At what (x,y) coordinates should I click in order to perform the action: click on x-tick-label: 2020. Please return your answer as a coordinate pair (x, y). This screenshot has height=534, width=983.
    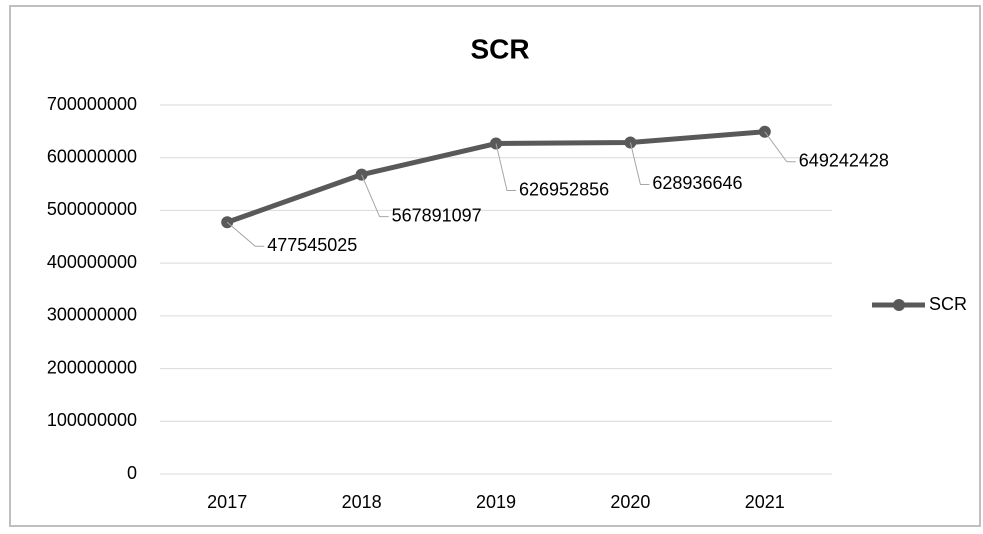
    Looking at the image, I should click on (630, 502).